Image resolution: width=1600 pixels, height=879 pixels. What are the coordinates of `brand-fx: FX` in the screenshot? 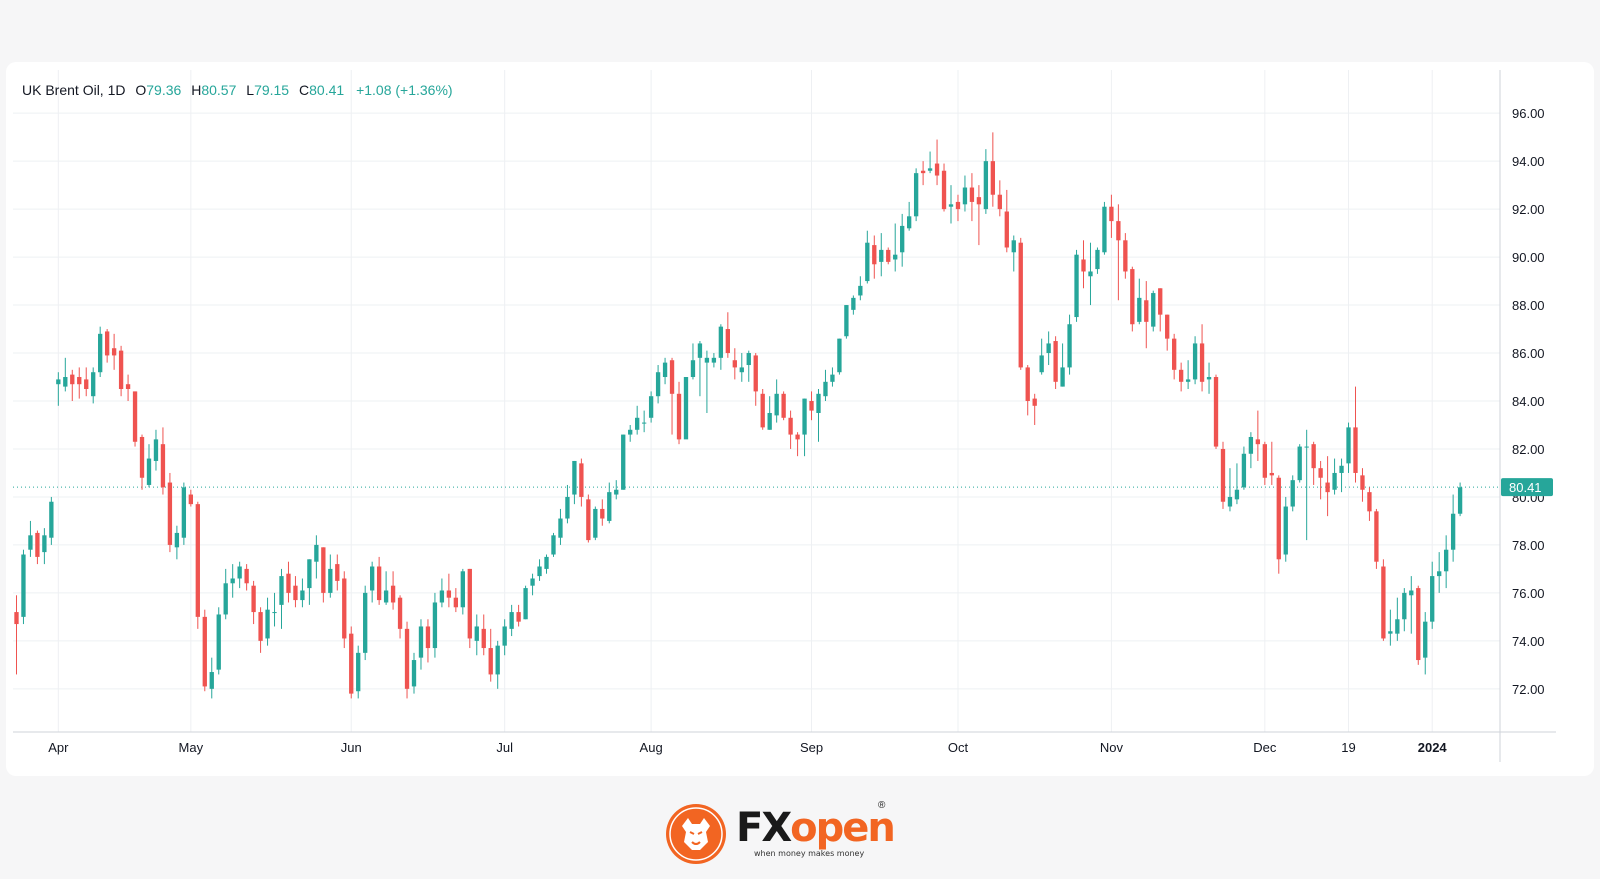 It's located at (764, 828).